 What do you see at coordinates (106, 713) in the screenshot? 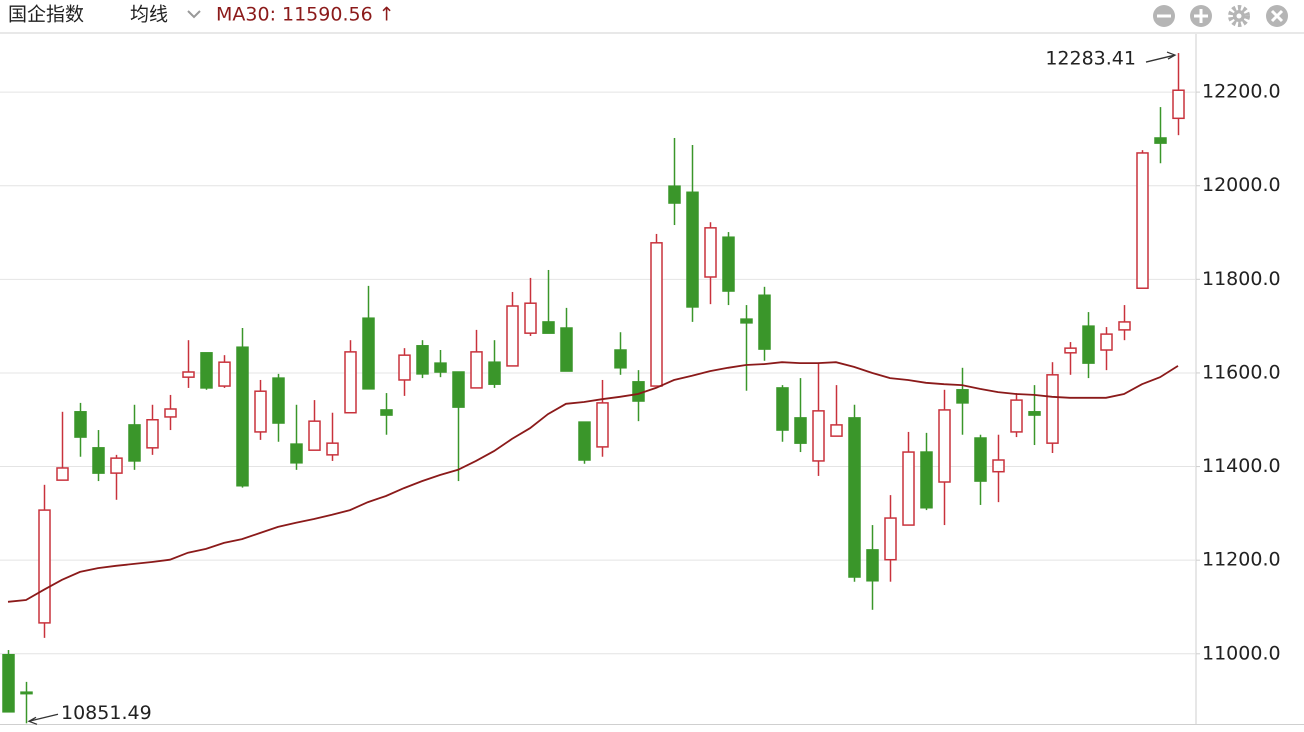
I see `min-annotation: 10851.49` at bounding box center [106, 713].